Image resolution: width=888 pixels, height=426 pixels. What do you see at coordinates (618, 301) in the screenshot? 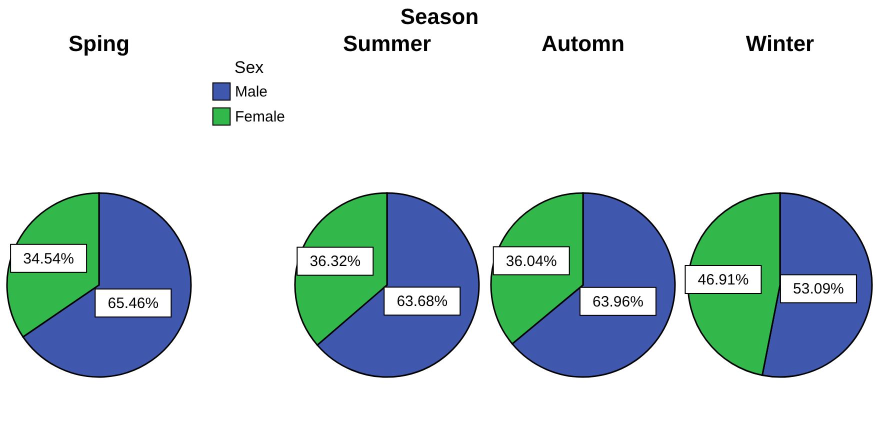
I see `data-label: 63.96%` at bounding box center [618, 301].